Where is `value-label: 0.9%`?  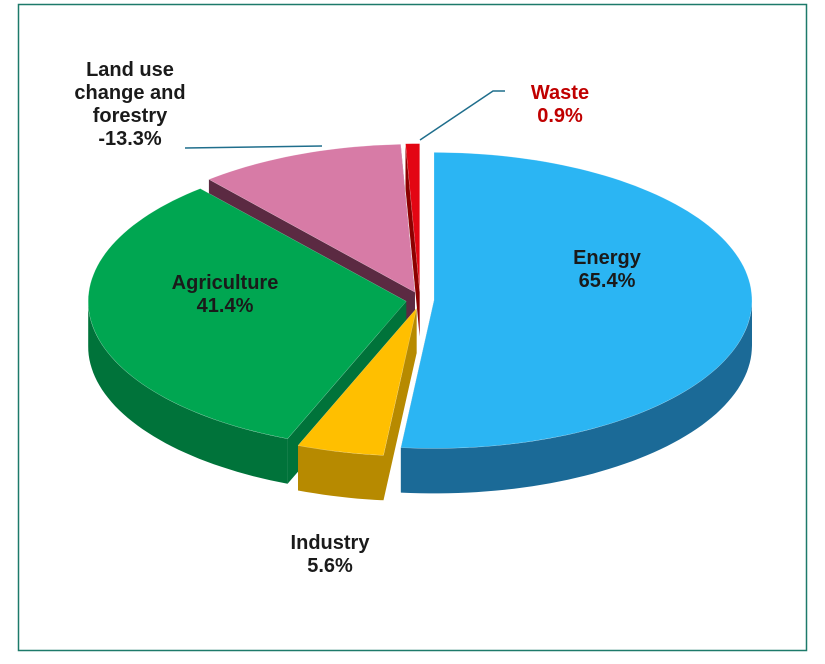
value-label: 0.9% is located at coordinates (560, 116).